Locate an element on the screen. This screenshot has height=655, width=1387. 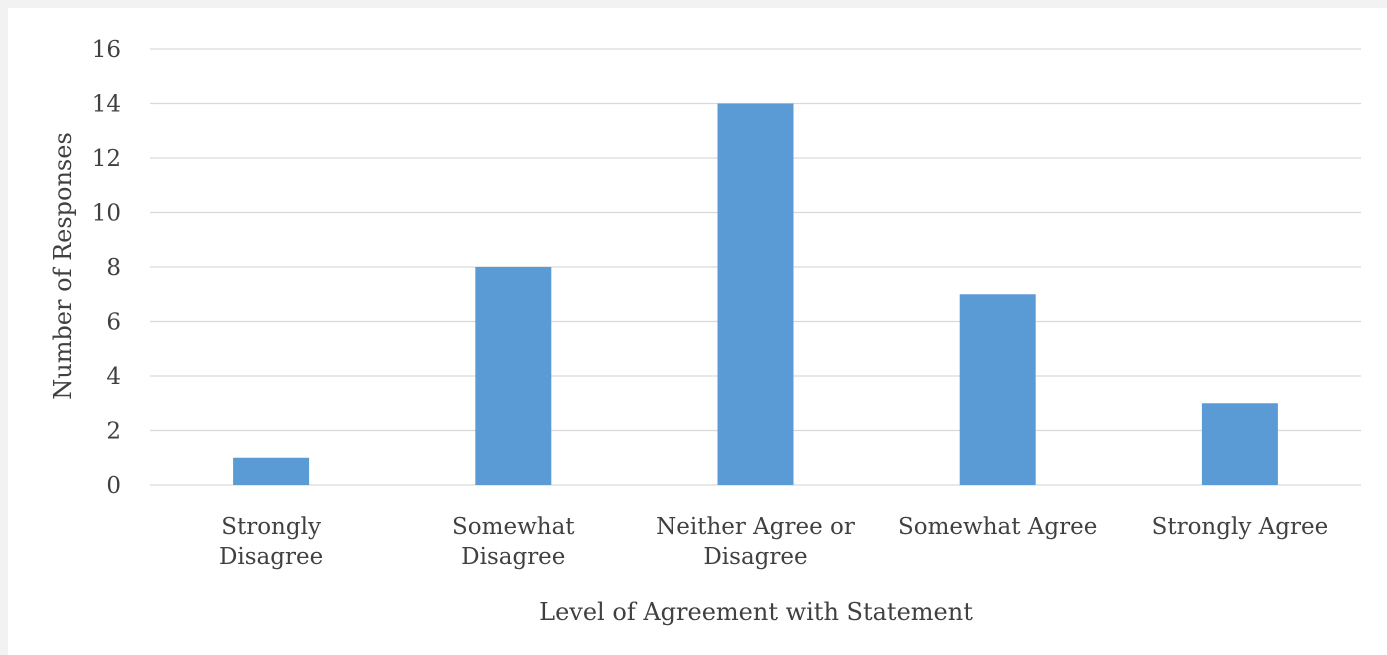
x-axis-title: Level of Agreement with Statement is located at coordinates (756, 612).